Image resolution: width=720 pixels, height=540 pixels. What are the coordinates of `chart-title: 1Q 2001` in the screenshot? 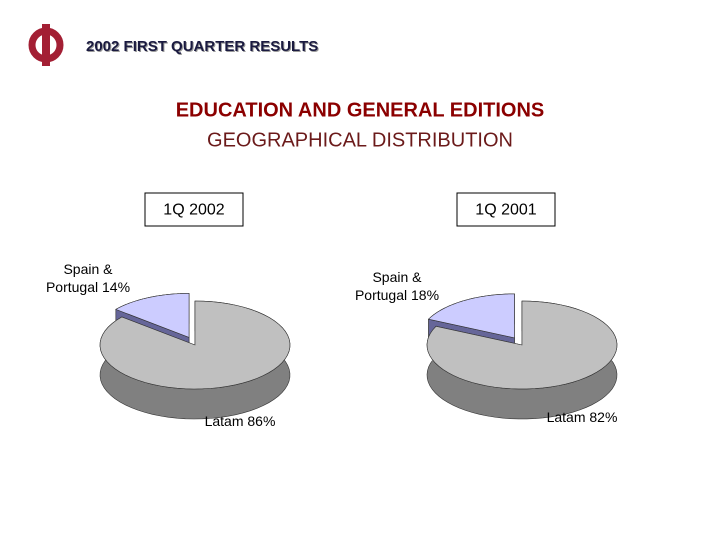 It's located at (505, 210).